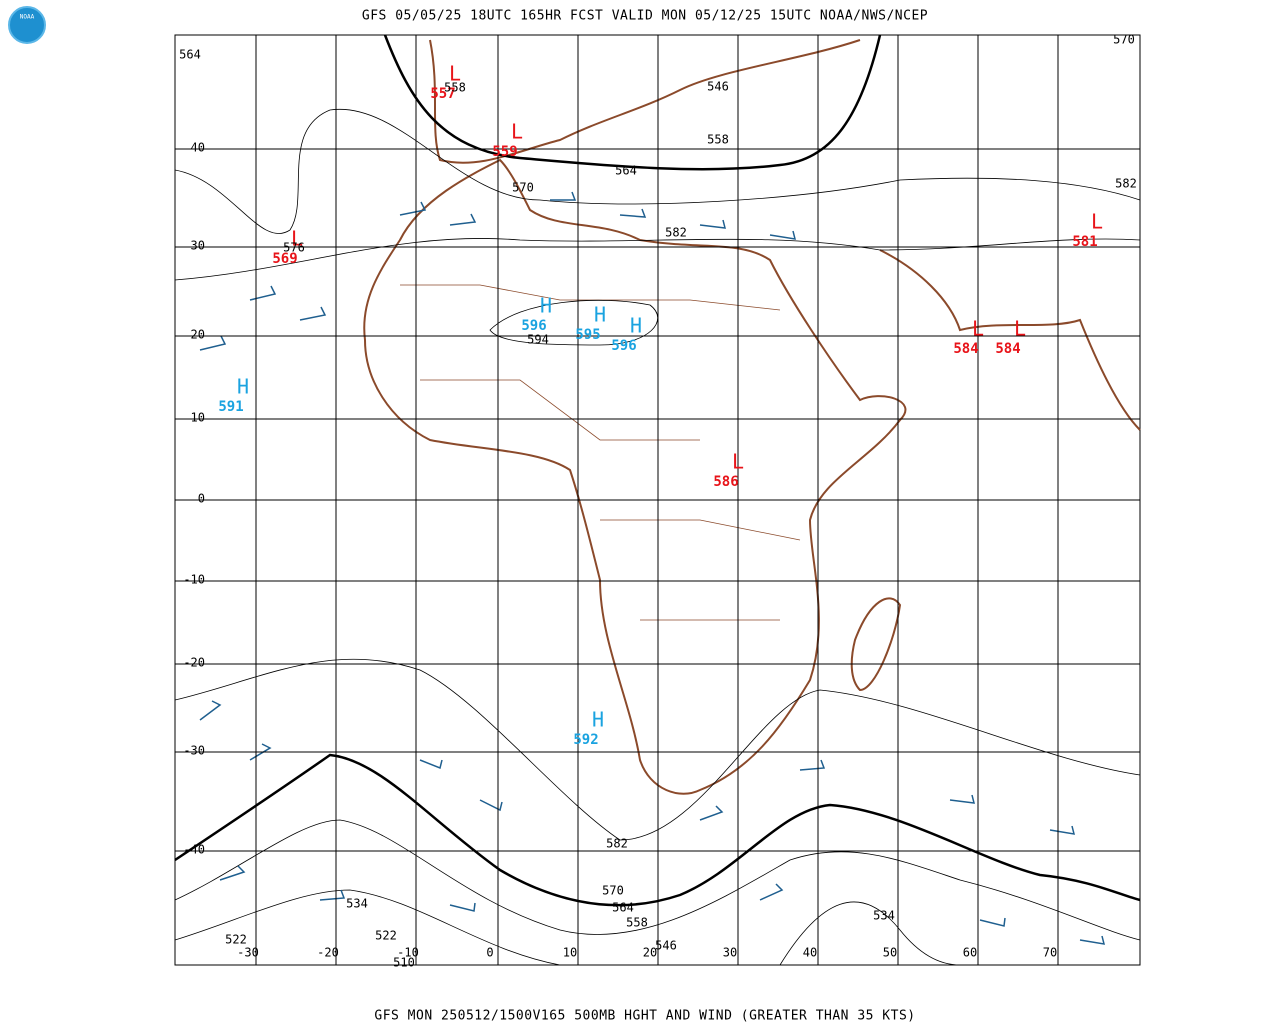 The image size is (1280, 1024). Describe the element at coordinates (570, 953) in the screenshot. I see `longitude-label: 10` at that location.